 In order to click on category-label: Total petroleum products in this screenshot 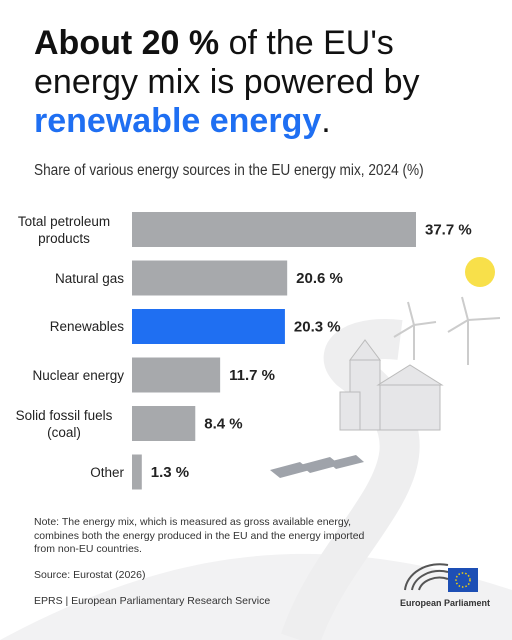, I will do `click(64, 229)`.